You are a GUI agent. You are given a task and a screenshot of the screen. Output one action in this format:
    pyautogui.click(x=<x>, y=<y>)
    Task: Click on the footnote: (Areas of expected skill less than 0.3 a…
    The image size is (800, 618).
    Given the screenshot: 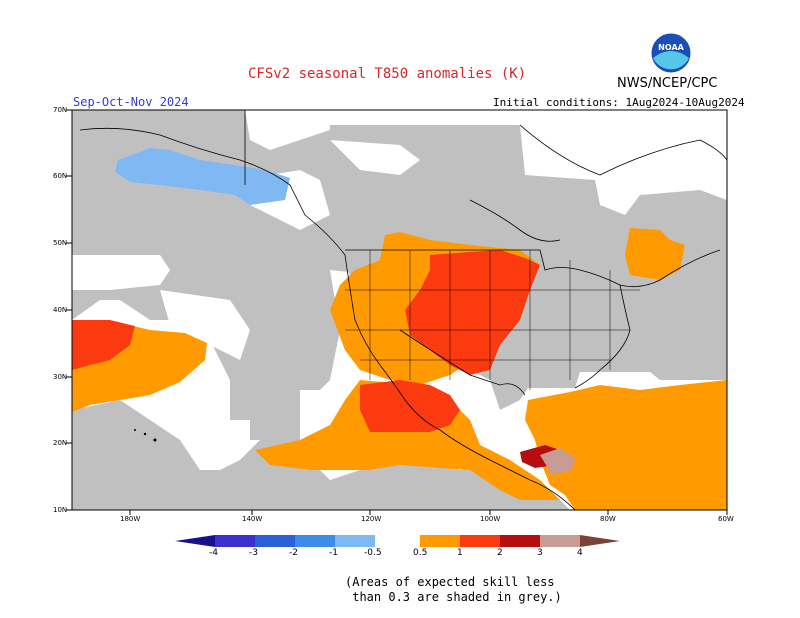 What is the action you would take?
    pyautogui.click(x=453, y=590)
    